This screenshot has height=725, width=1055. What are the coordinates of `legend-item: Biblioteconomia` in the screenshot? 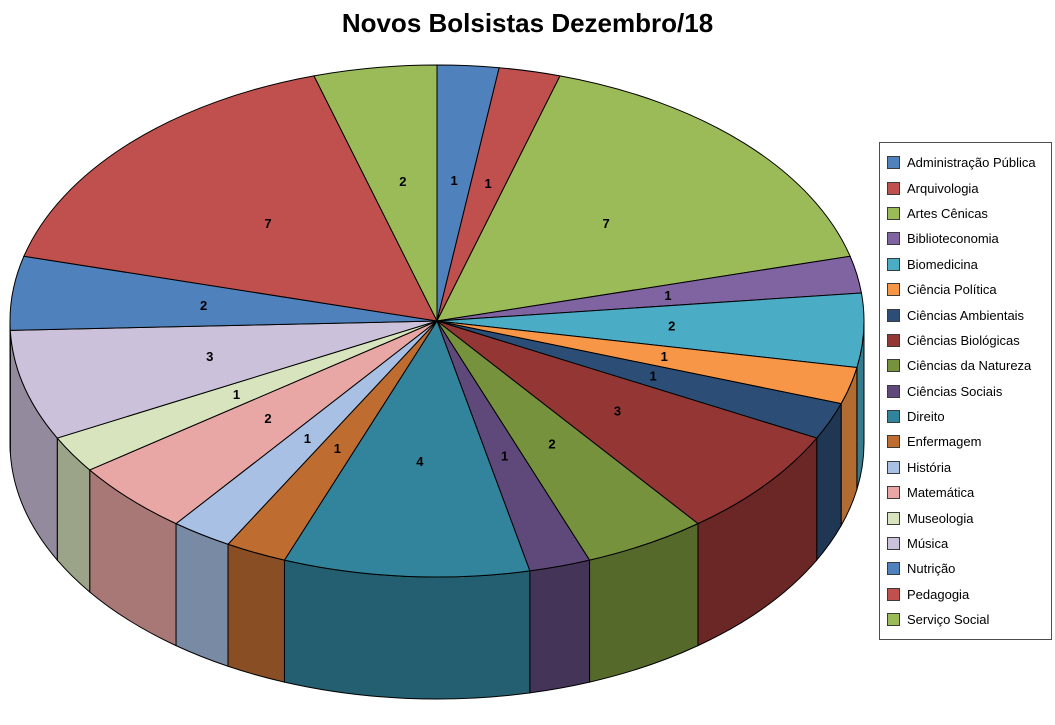 It's located at (965, 238).